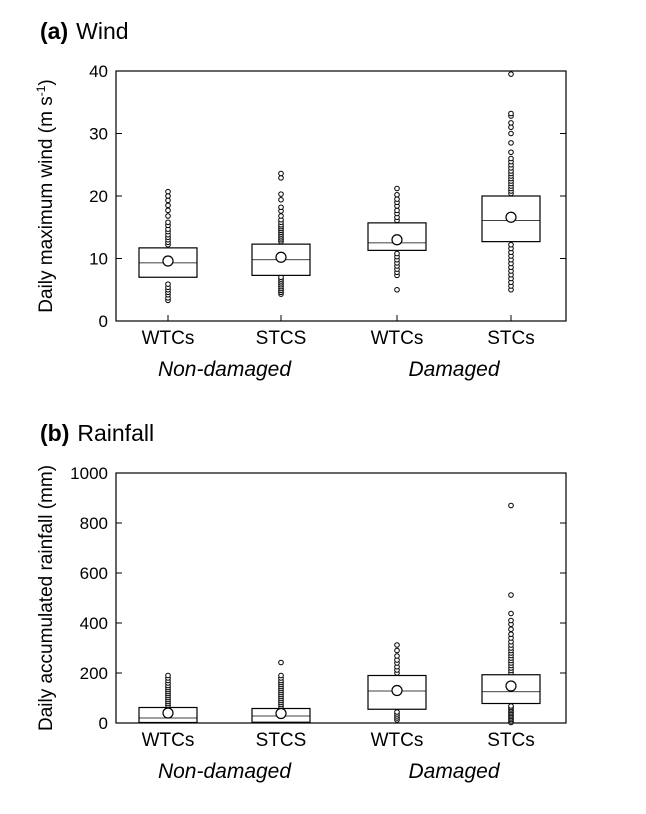 The width and height of the screenshot is (646, 814). What do you see at coordinates (98, 71) in the screenshot?
I see `y-tick-label: 40` at bounding box center [98, 71].